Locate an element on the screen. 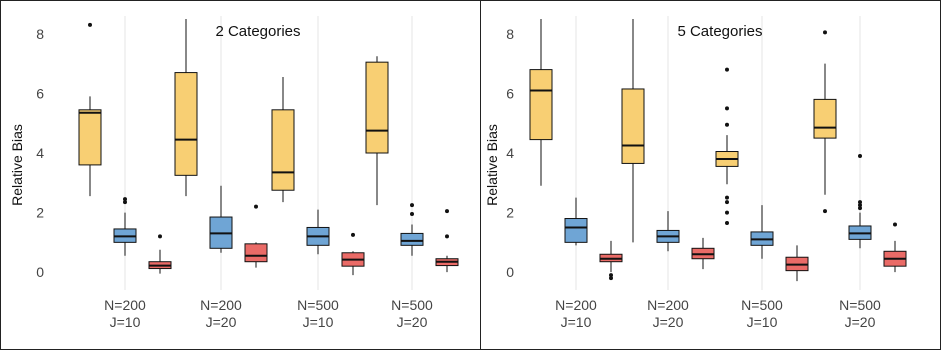 The image size is (941, 350). panel-title: 5 Categories is located at coordinates (719, 31).